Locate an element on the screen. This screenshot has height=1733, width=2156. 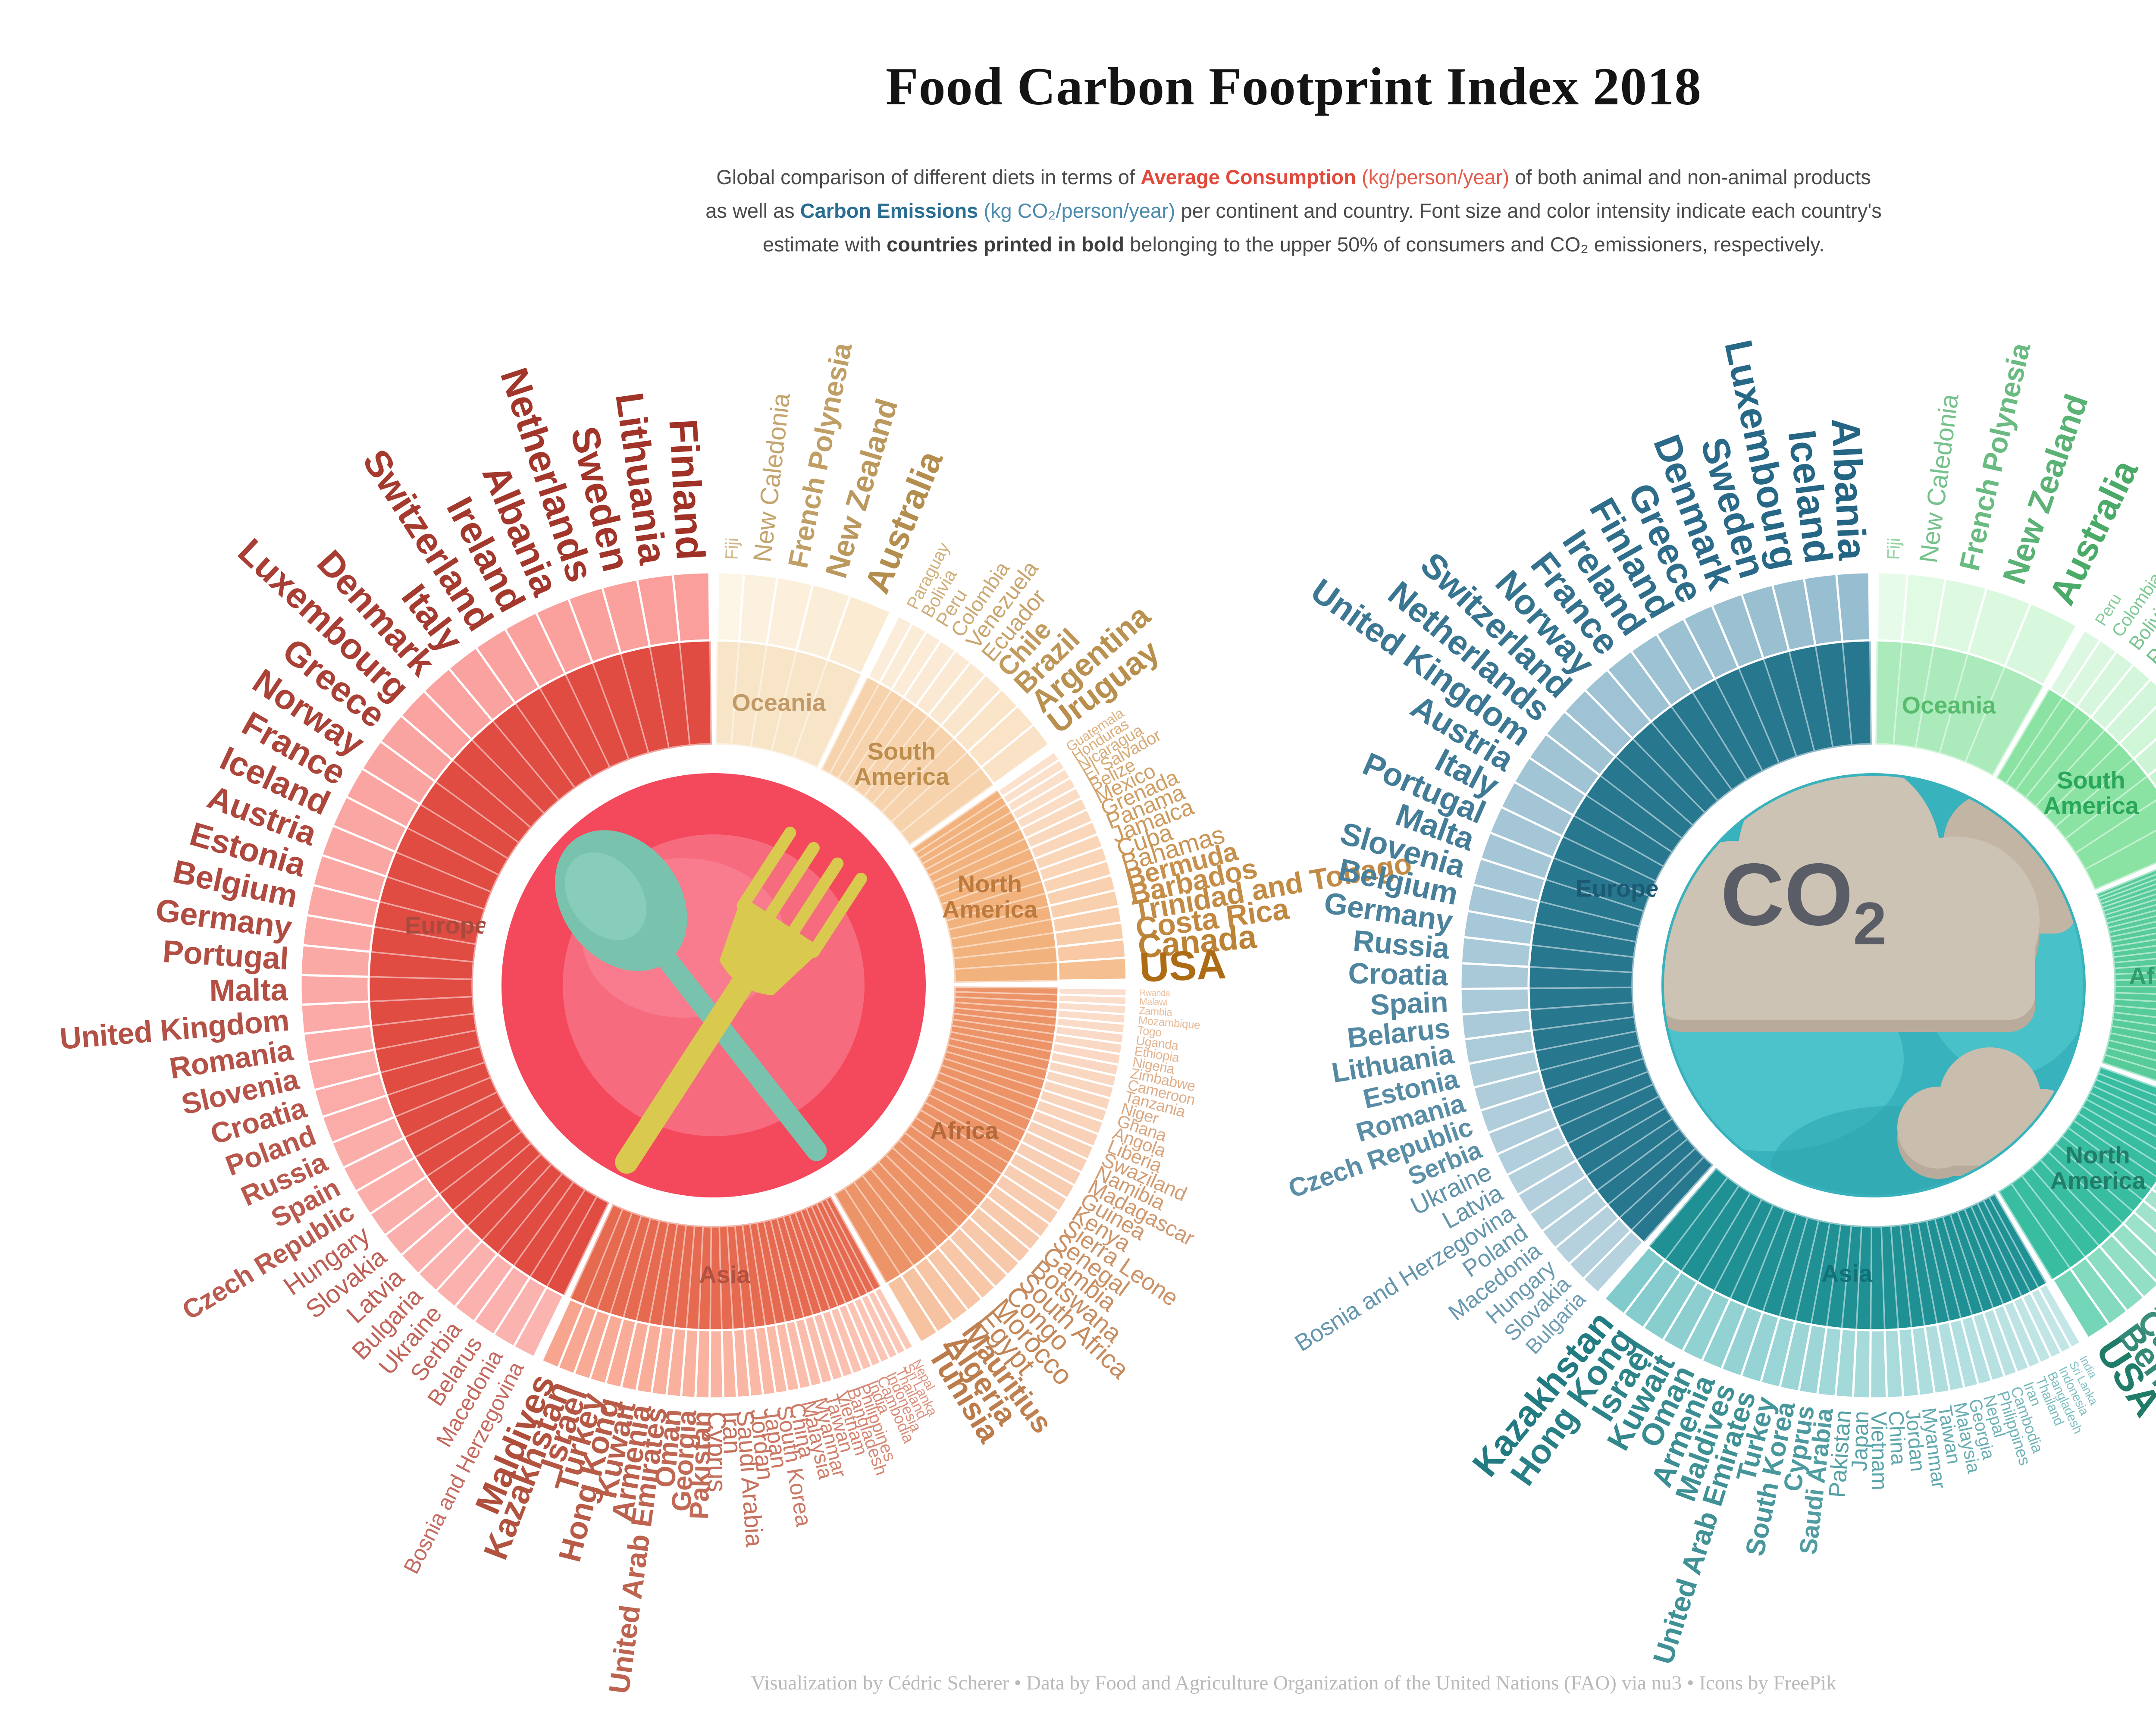
country-label: Iran is located at coordinates (732, 1432).